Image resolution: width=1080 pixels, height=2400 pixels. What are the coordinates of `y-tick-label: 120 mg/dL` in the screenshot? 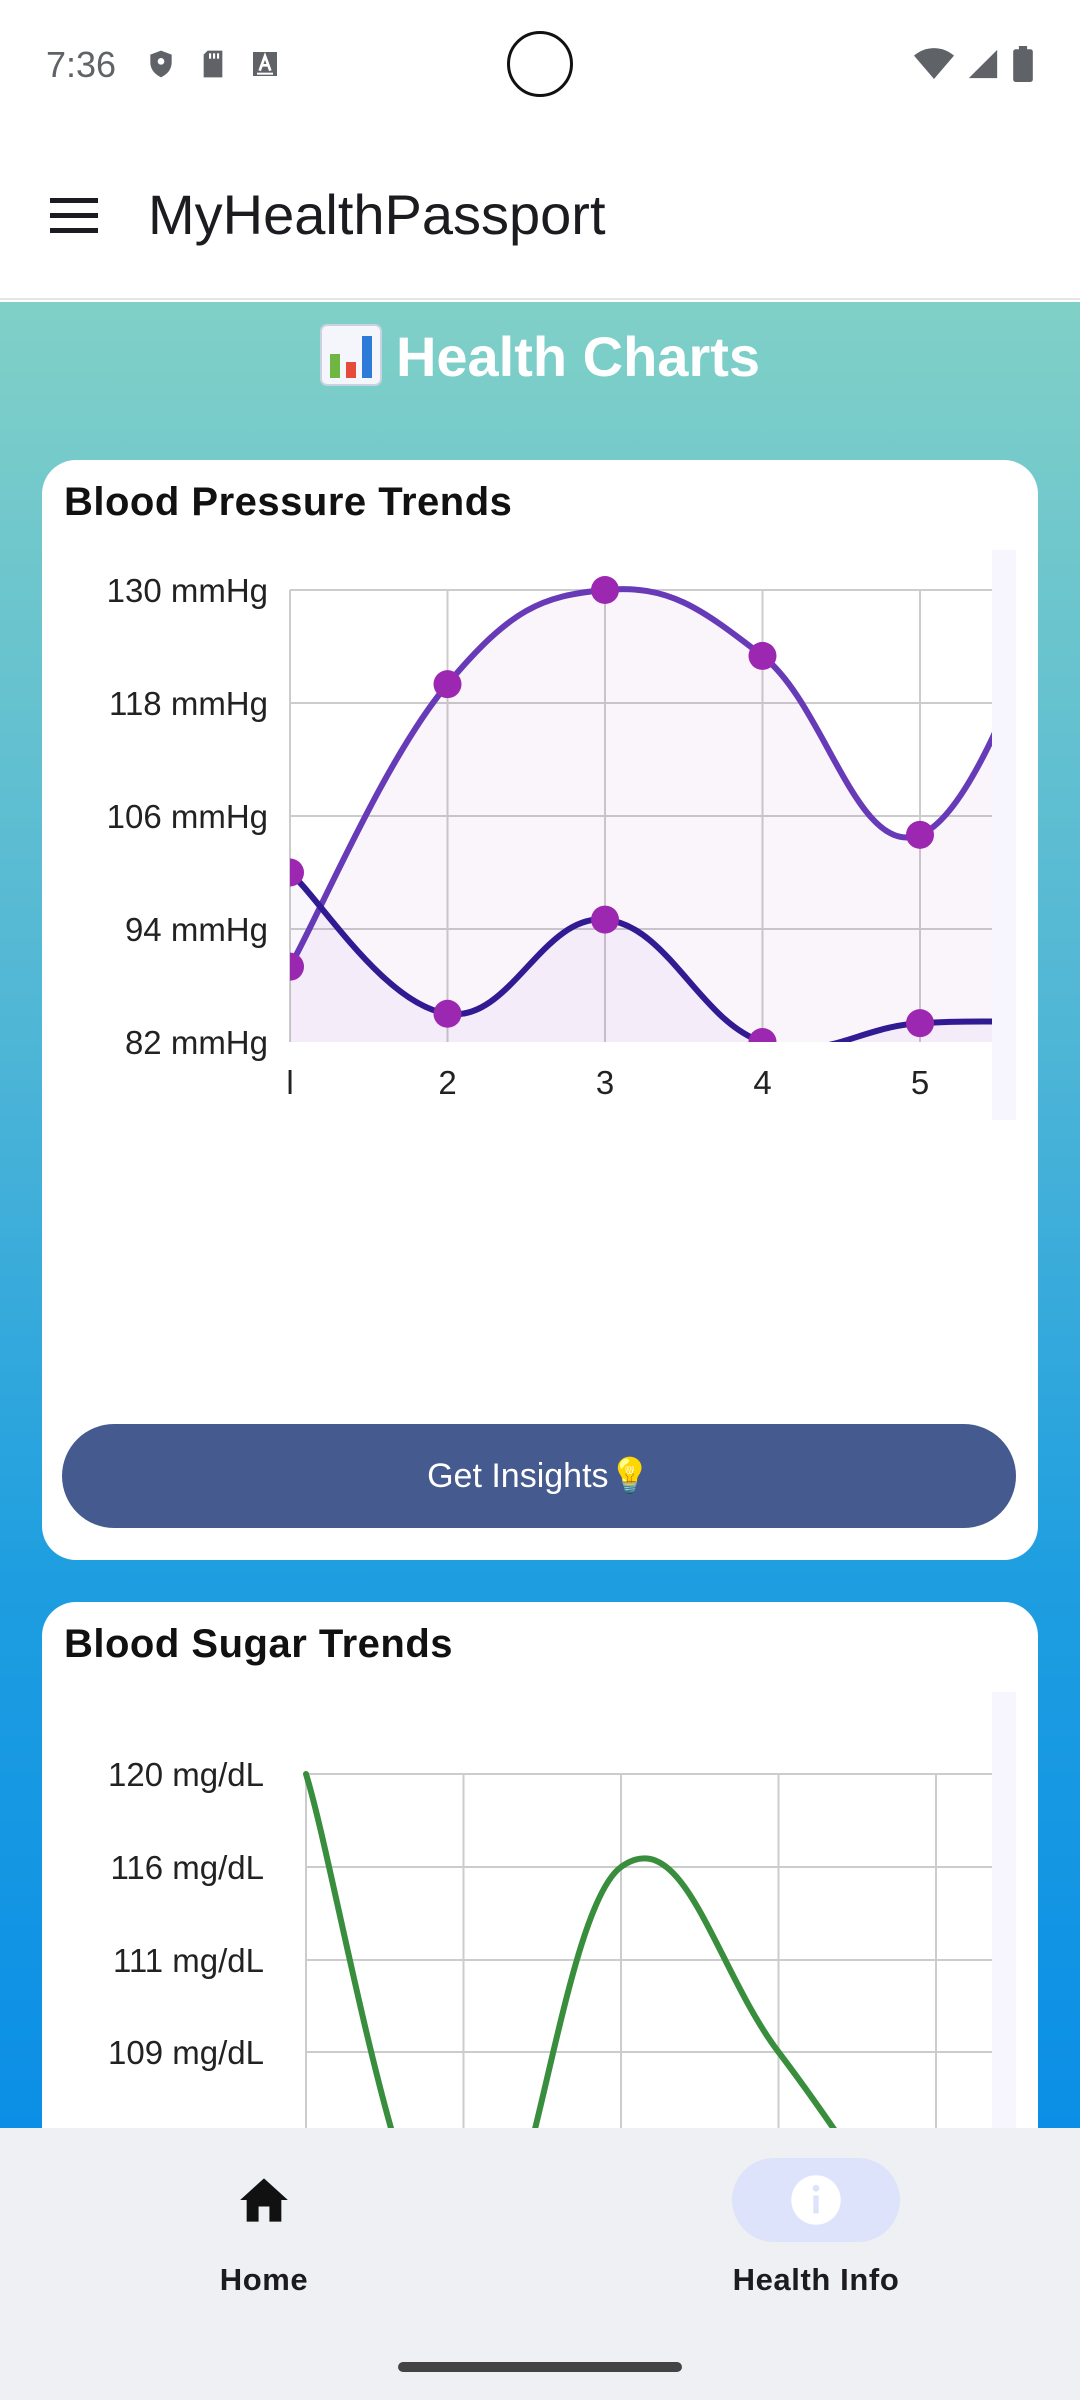 It's located at (186, 1774).